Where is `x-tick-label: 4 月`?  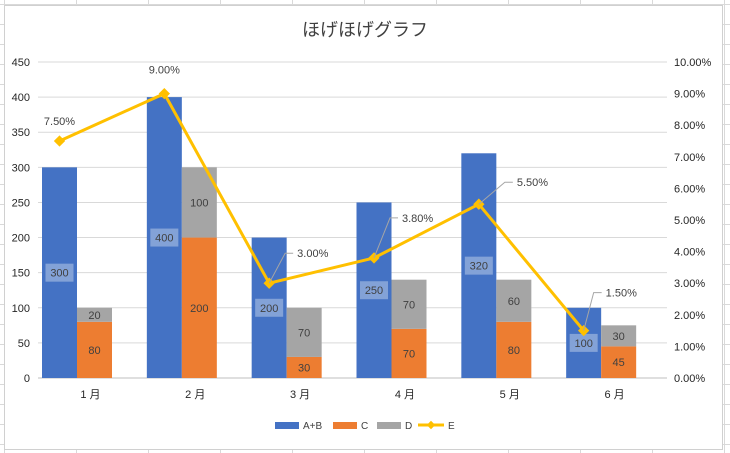 x-tick-label: 4 月 is located at coordinates (405, 395).